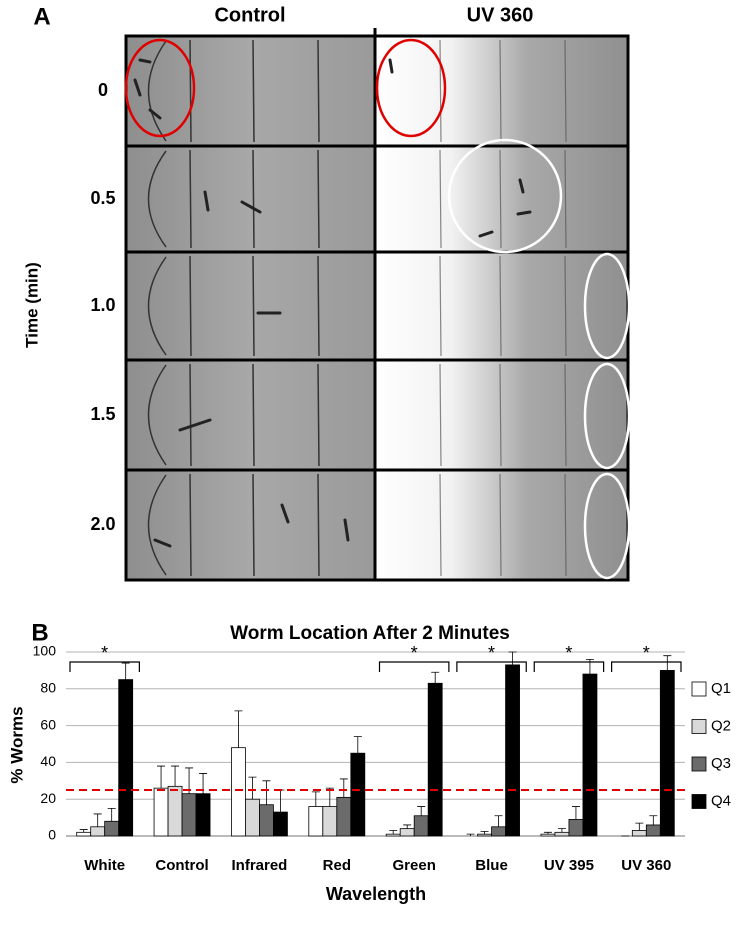  Describe the element at coordinates (721, 725) in the screenshot. I see `legend-label: Q2` at that location.